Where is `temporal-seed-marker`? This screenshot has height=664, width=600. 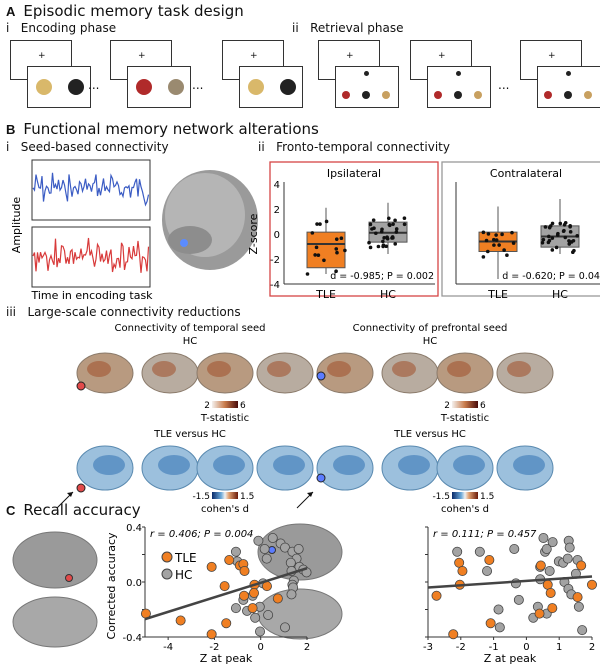 temporal-seed-marker is located at coordinates (184, 243).